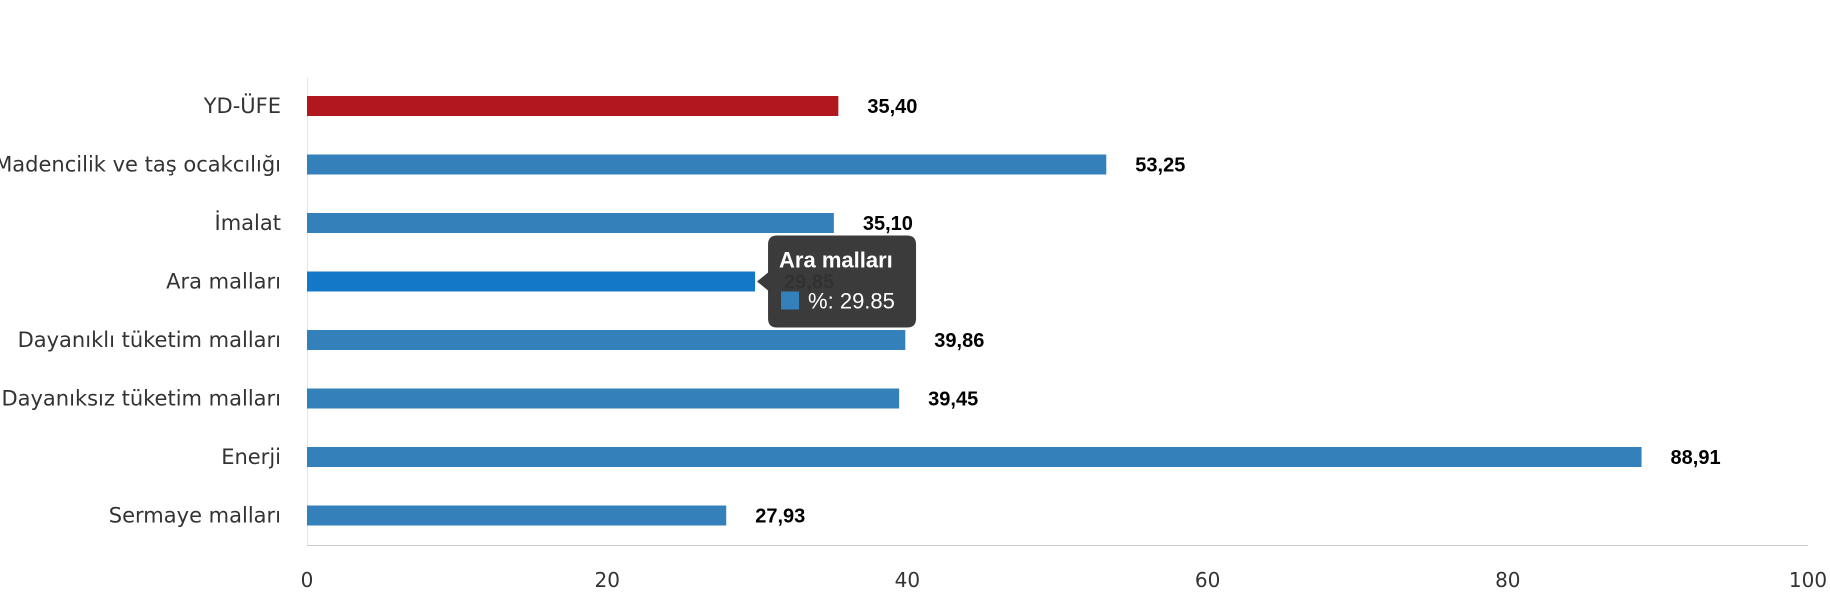 The image size is (1830, 600). I want to click on x-tick-label: 0, so click(307, 580).